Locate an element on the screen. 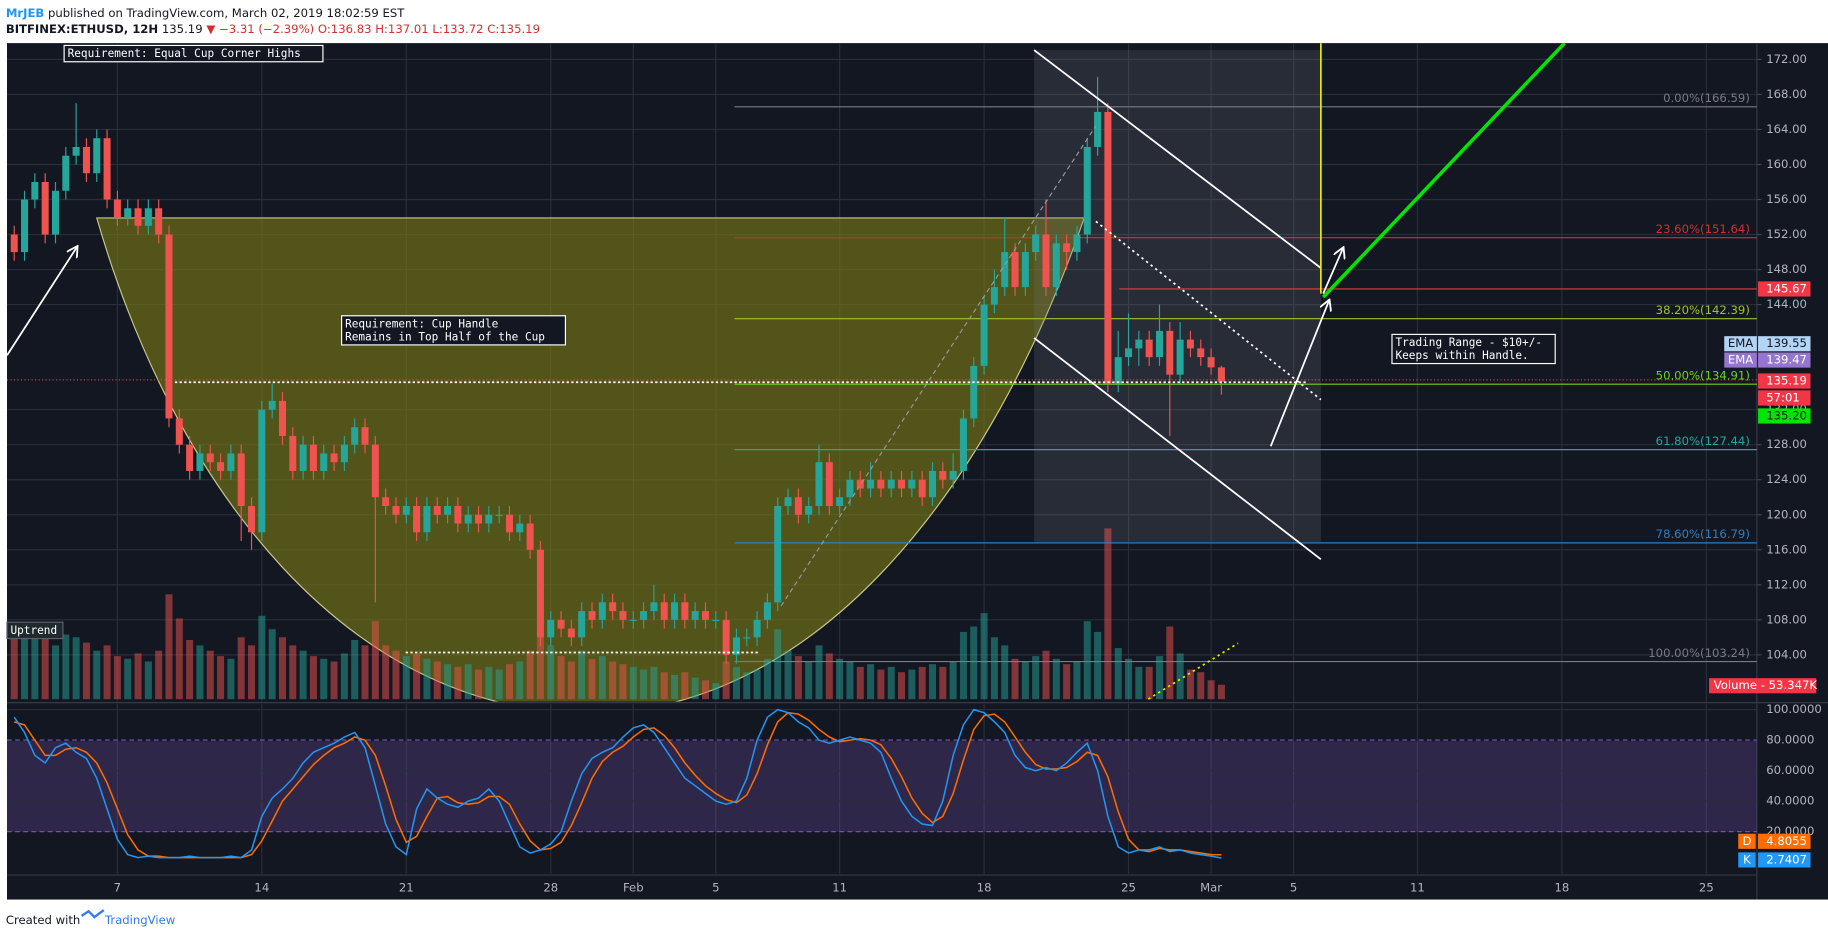 The height and width of the screenshot is (938, 1828). price-badge-label: 145.67 is located at coordinates (1786, 288).